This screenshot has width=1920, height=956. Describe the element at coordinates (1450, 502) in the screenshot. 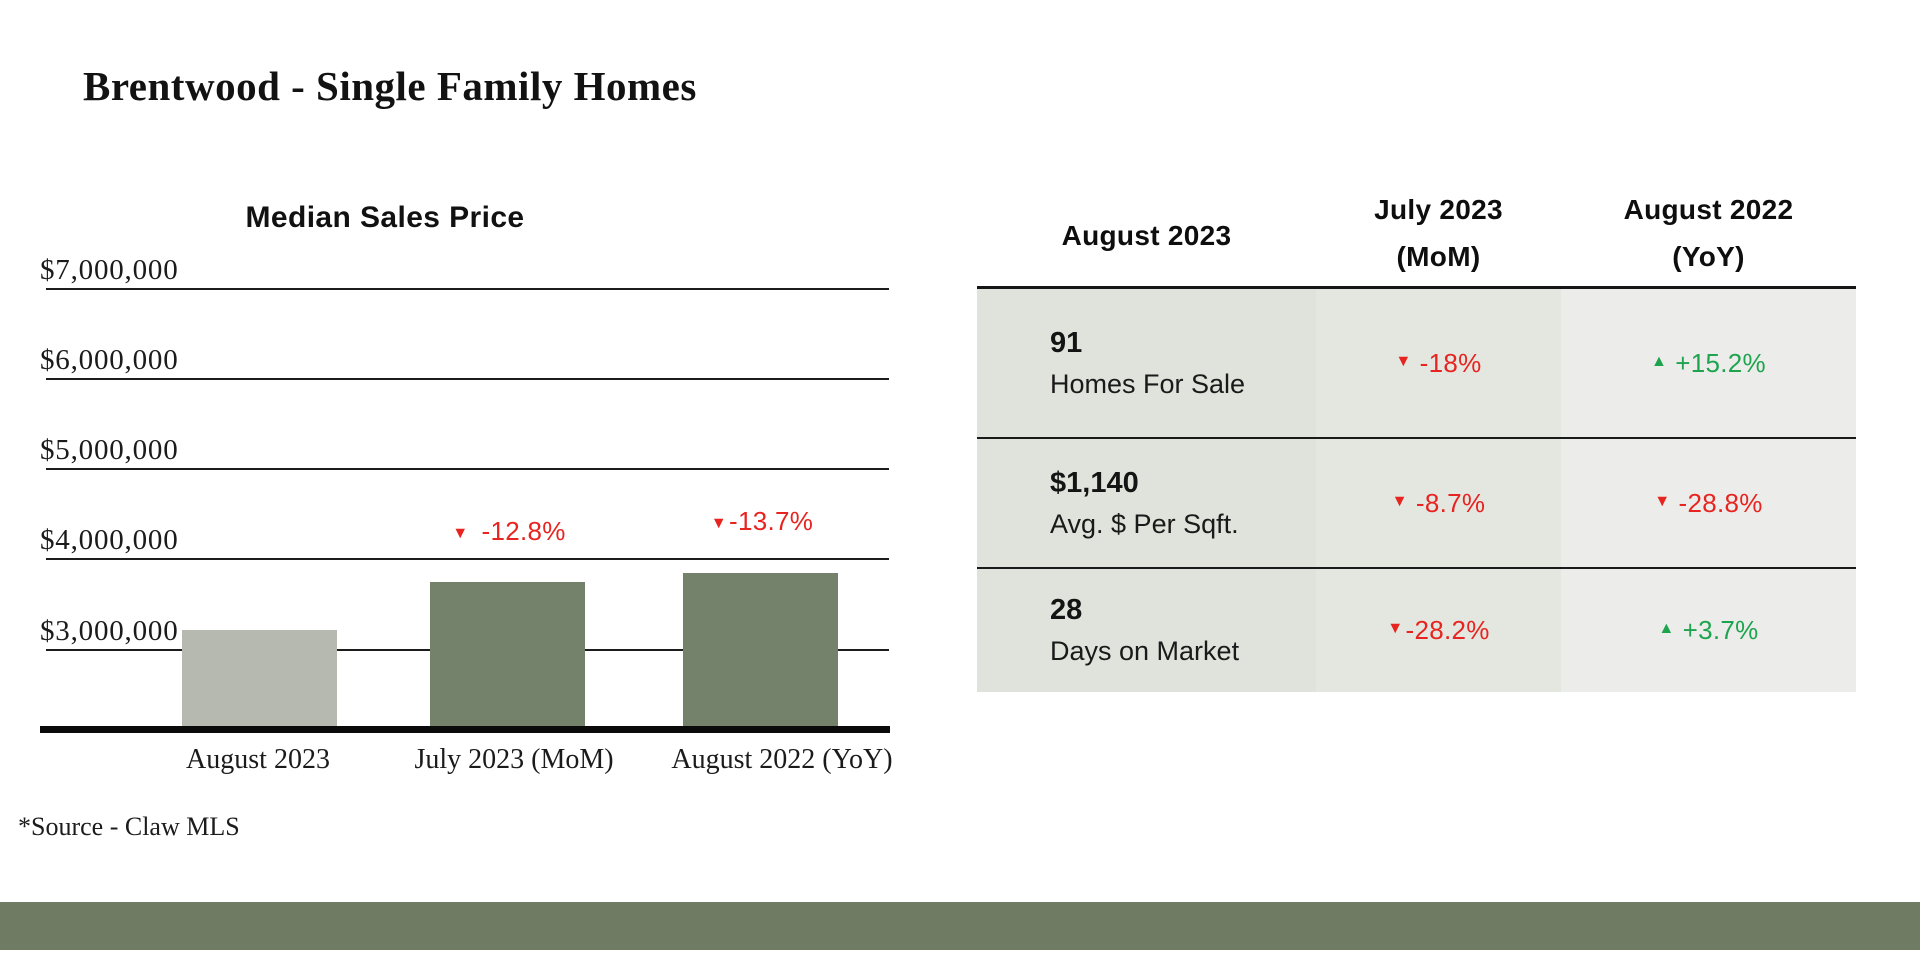

I see `trend-text: -8.7%` at that location.